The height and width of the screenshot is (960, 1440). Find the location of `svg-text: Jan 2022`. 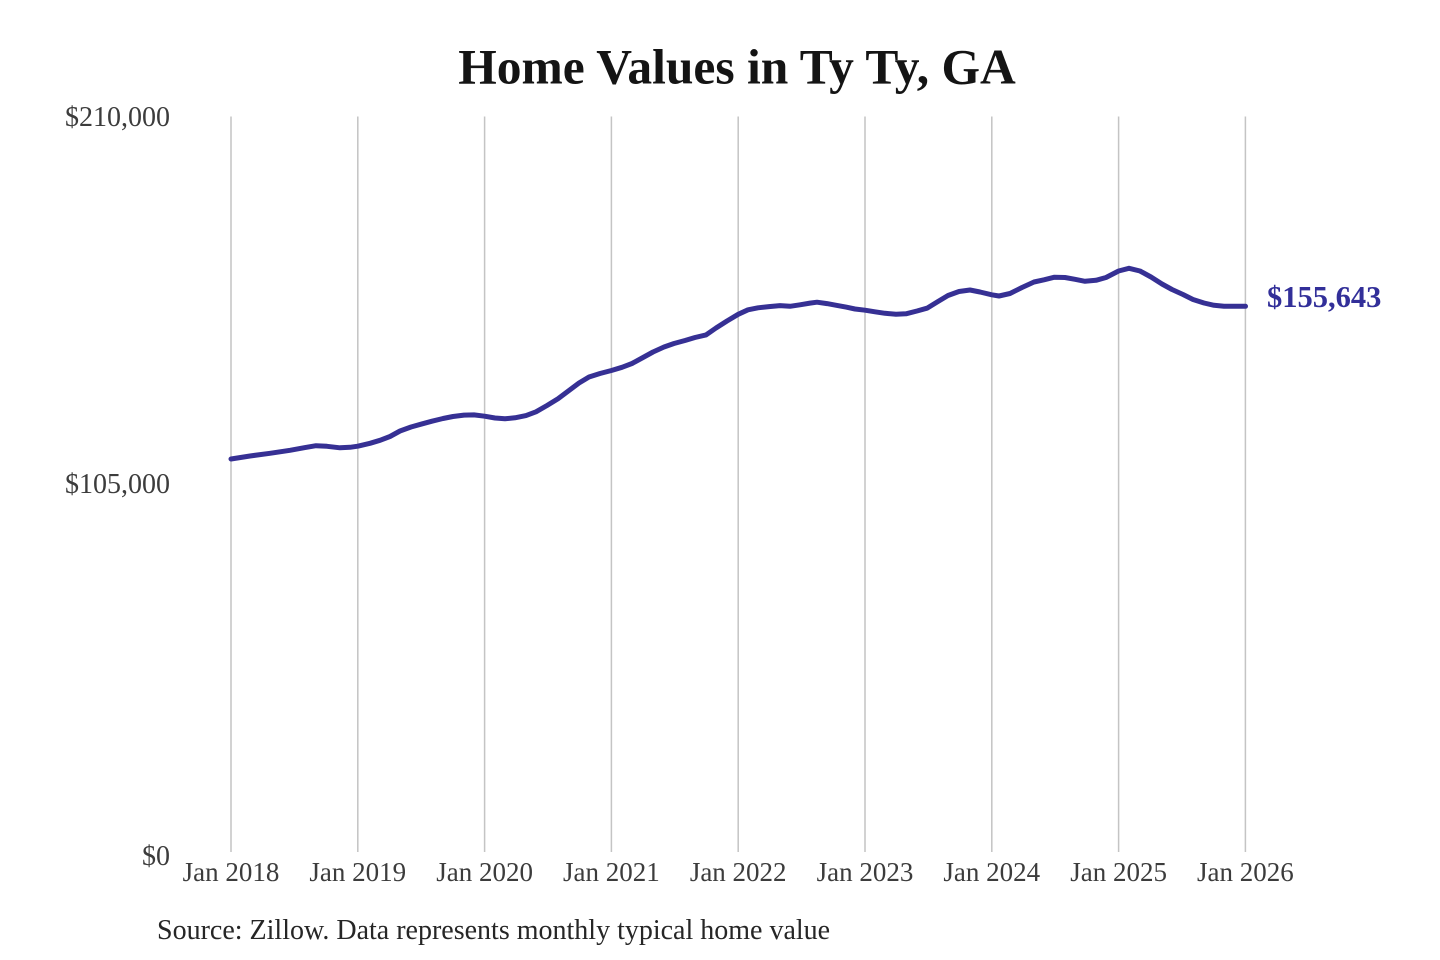

svg-text: Jan 2022 is located at coordinates (738, 872).